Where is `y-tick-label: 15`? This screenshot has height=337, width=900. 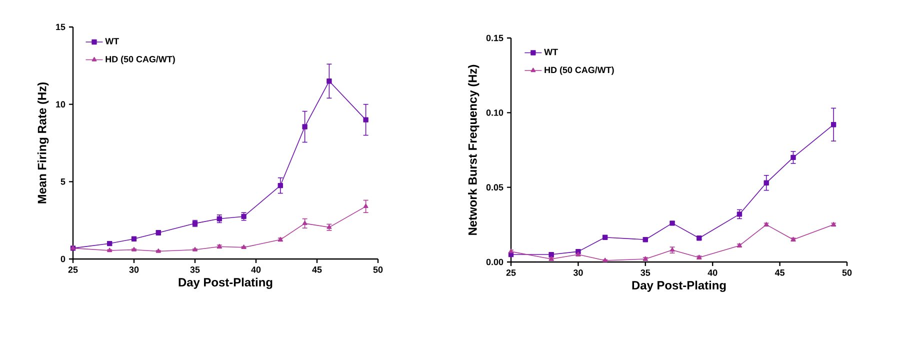
y-tick-label: 15 is located at coordinates (61, 27).